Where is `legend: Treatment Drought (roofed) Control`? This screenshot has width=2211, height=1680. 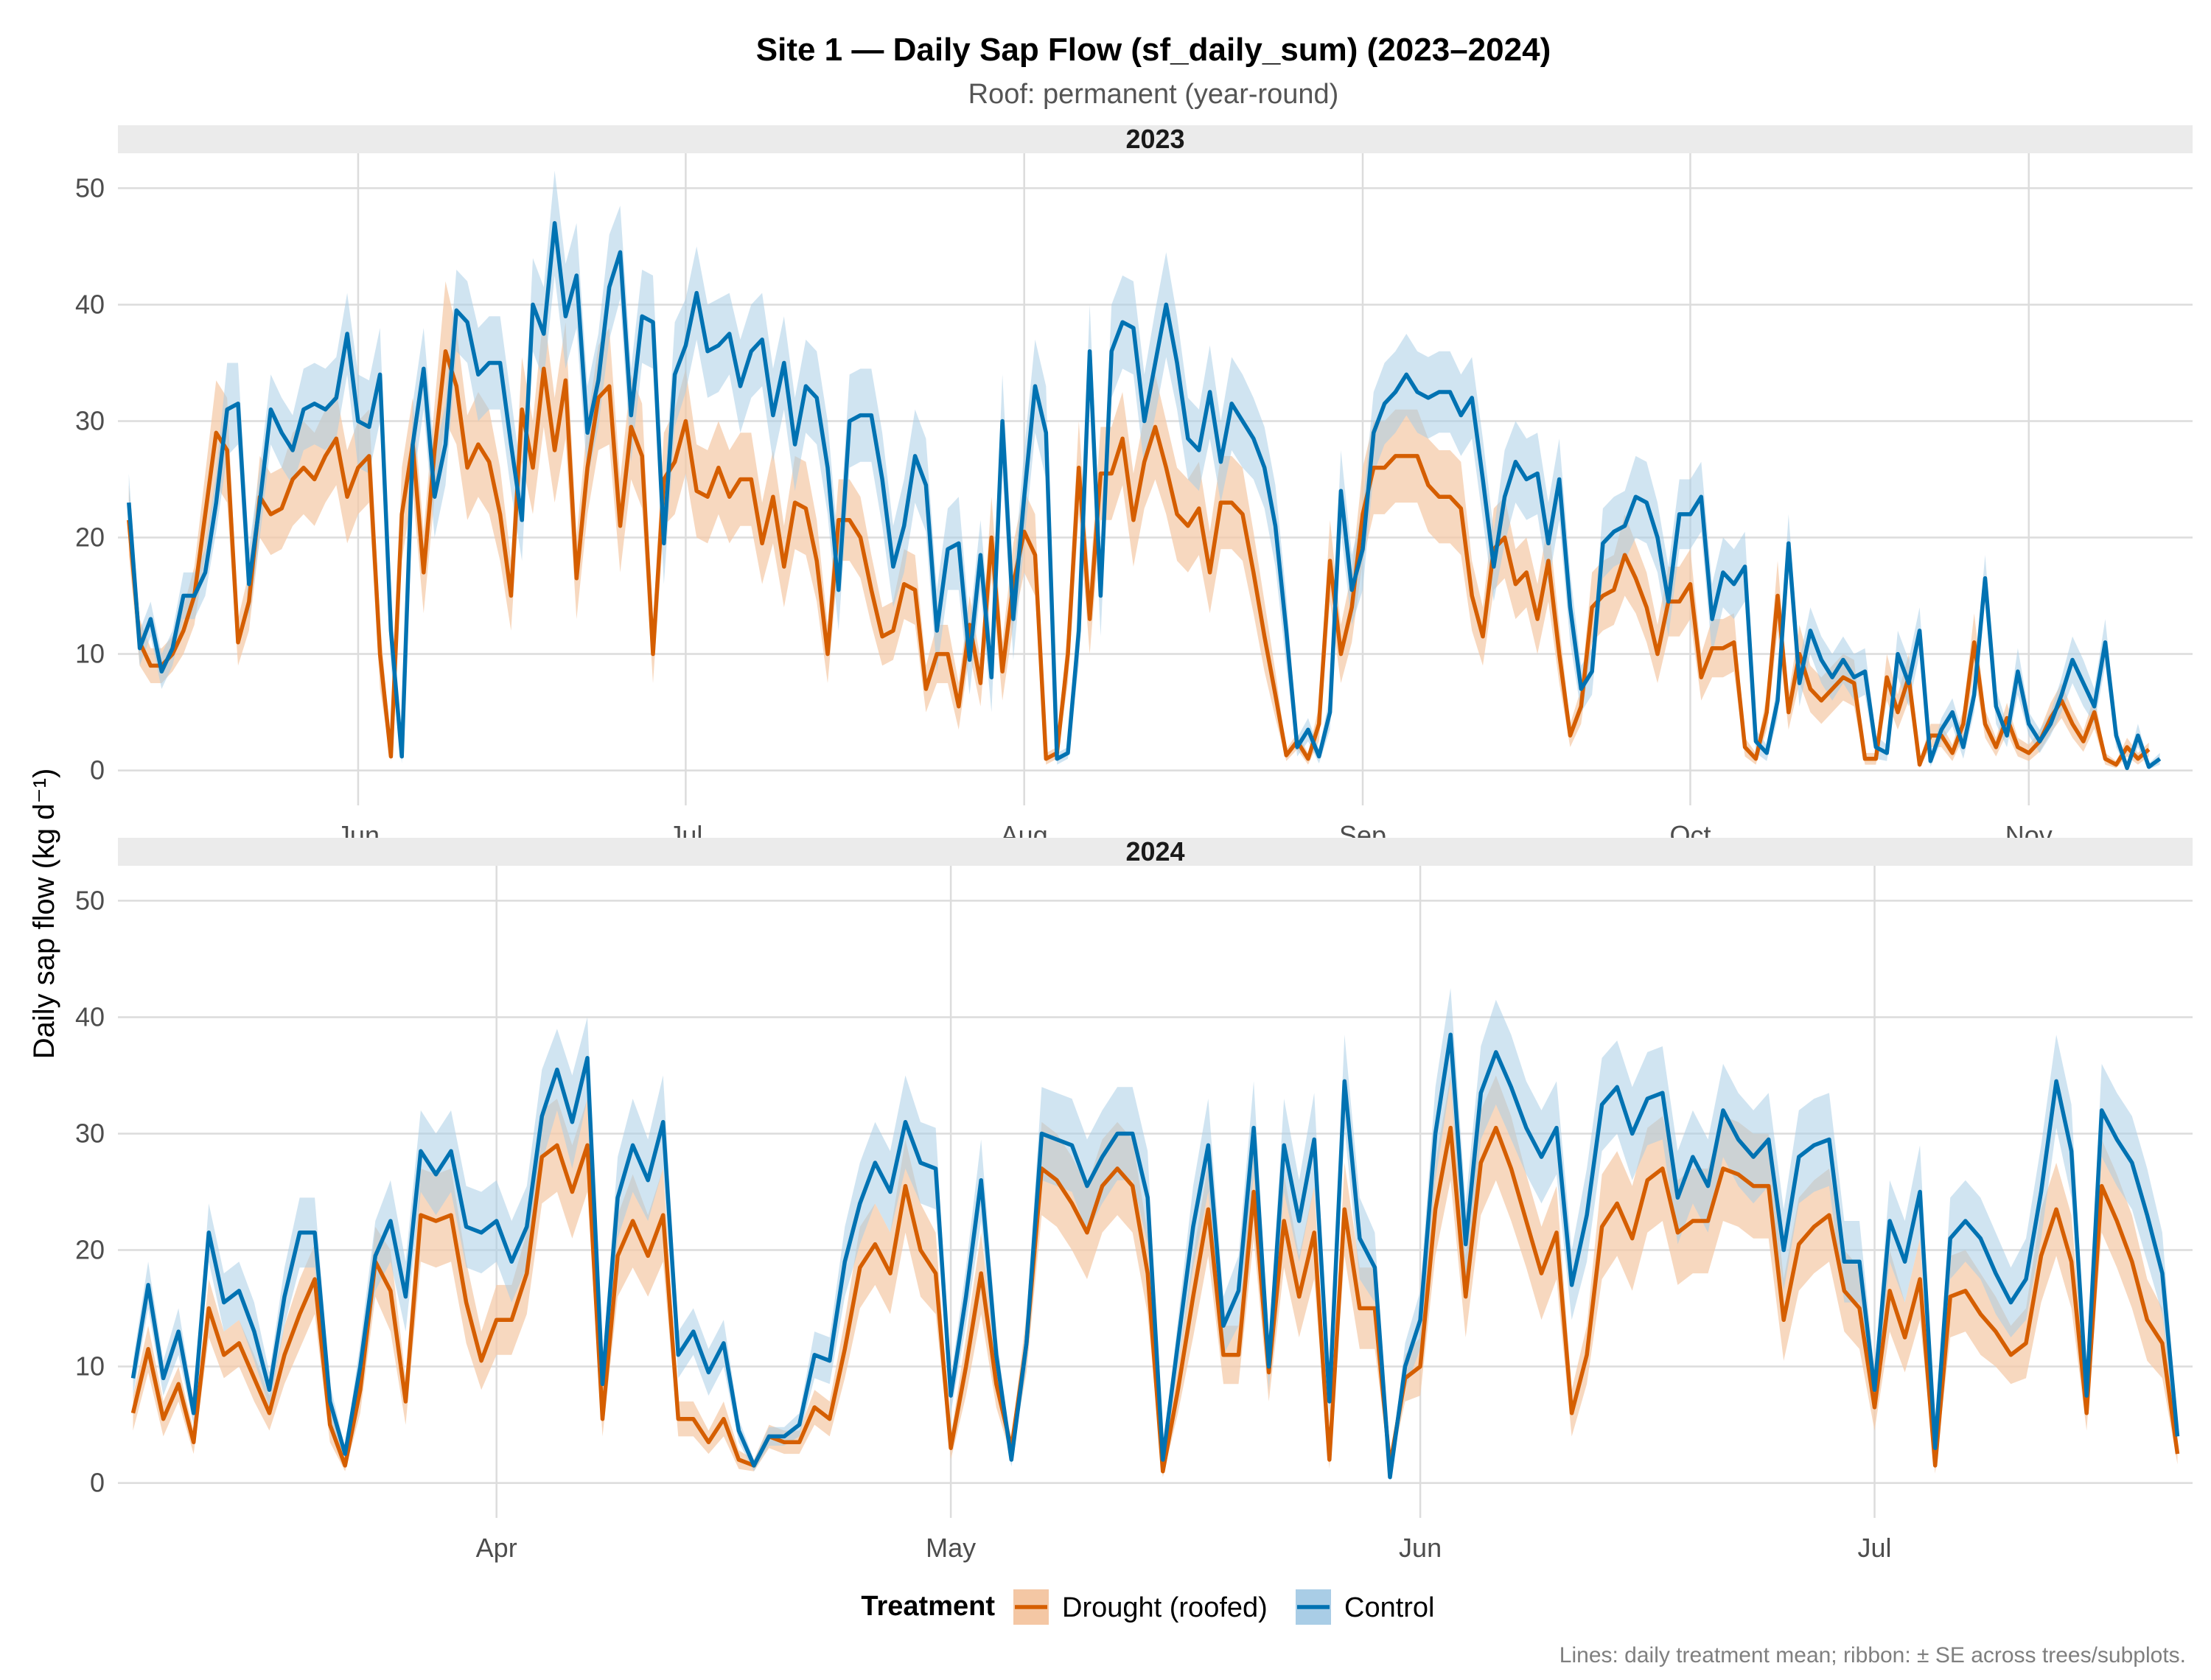
legend: Treatment Drought (roofed) Control is located at coordinates (1148, 1607).